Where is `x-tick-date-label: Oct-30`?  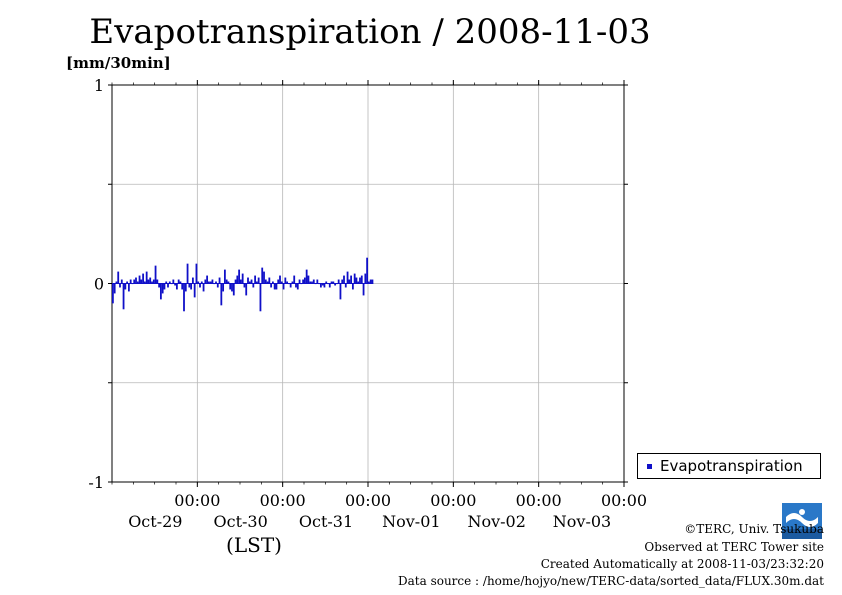
x-tick-date-label: Oct-30 is located at coordinates (241, 521).